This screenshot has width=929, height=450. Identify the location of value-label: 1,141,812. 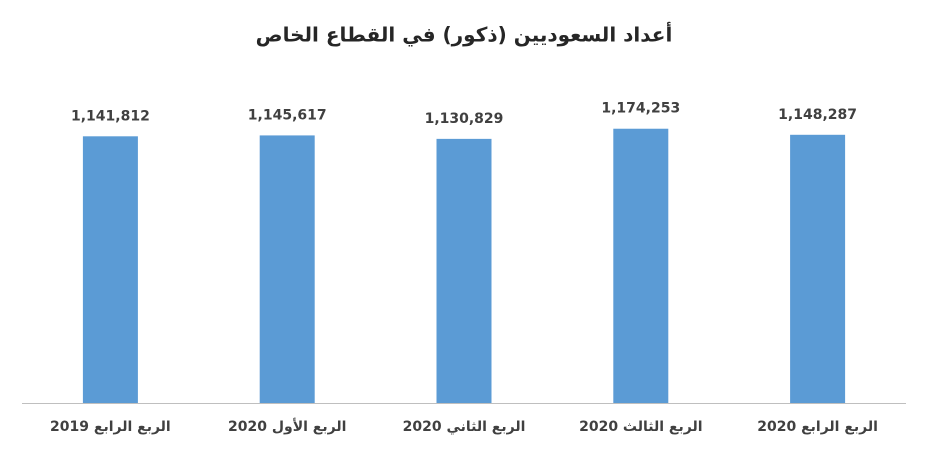
(110, 116).